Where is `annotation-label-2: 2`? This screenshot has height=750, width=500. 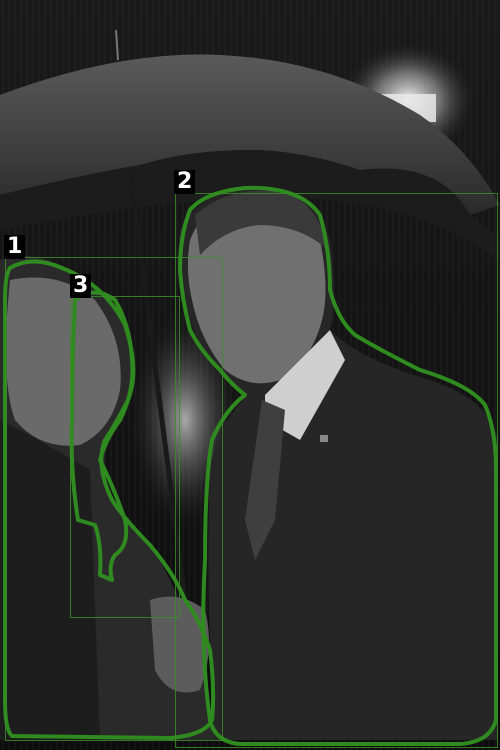
annotation-label-2: 2 is located at coordinates (185, 182).